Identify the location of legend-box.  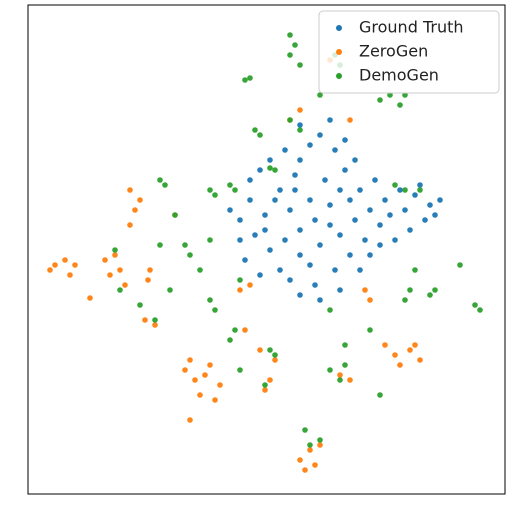
(409, 52).